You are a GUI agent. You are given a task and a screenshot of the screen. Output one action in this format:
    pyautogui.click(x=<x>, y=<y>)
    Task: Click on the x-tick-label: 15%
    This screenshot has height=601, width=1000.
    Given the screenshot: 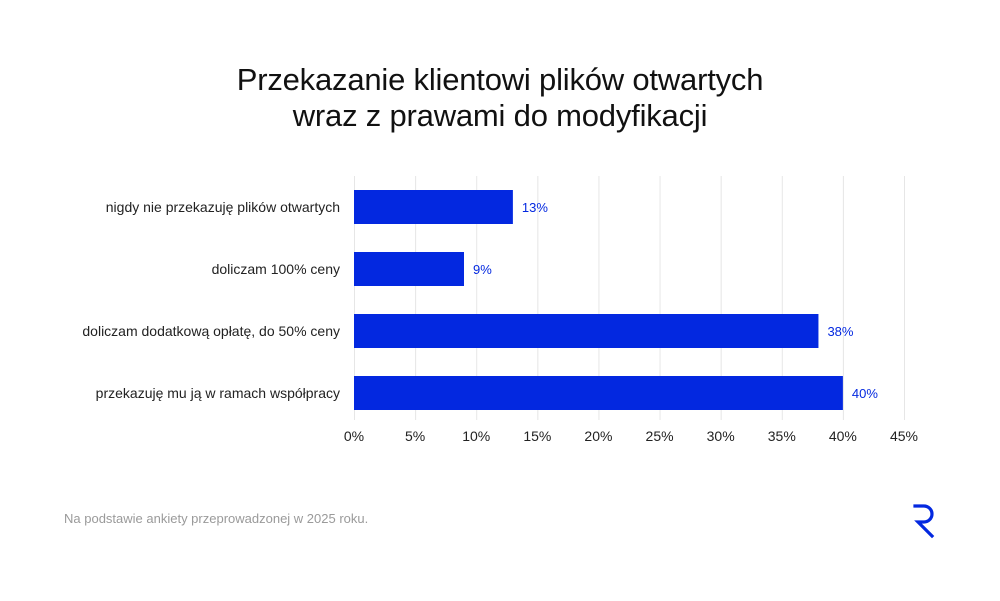 What is the action you would take?
    pyautogui.click(x=537, y=436)
    